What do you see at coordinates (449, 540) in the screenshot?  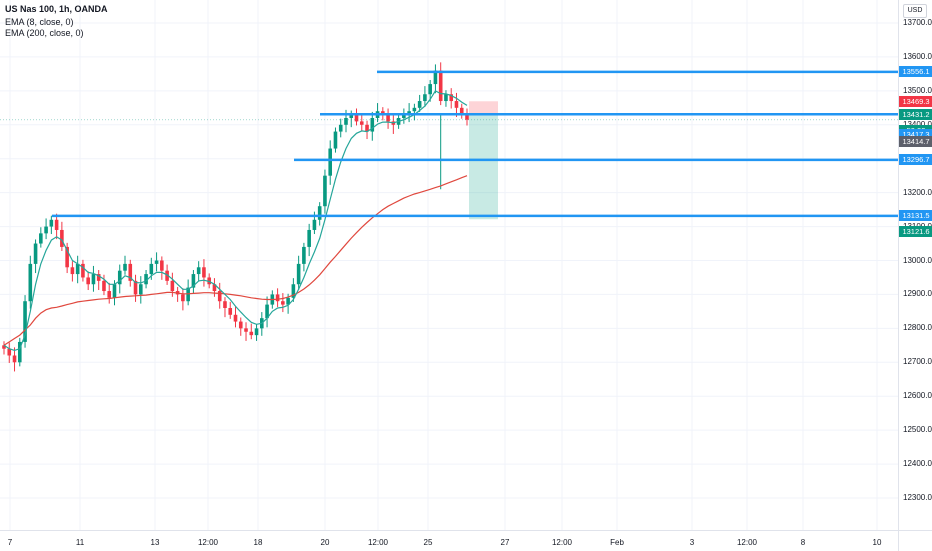 I see `time-scale: 7 11 13 12:00 18 20 12:00 25 27 12:00 Feb 3 12:00 8 10` at bounding box center [449, 540].